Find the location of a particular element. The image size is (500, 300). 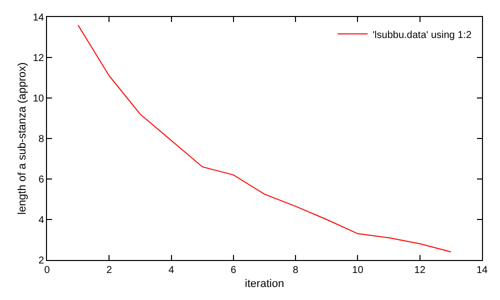

x-tick-label: 4 is located at coordinates (171, 270).